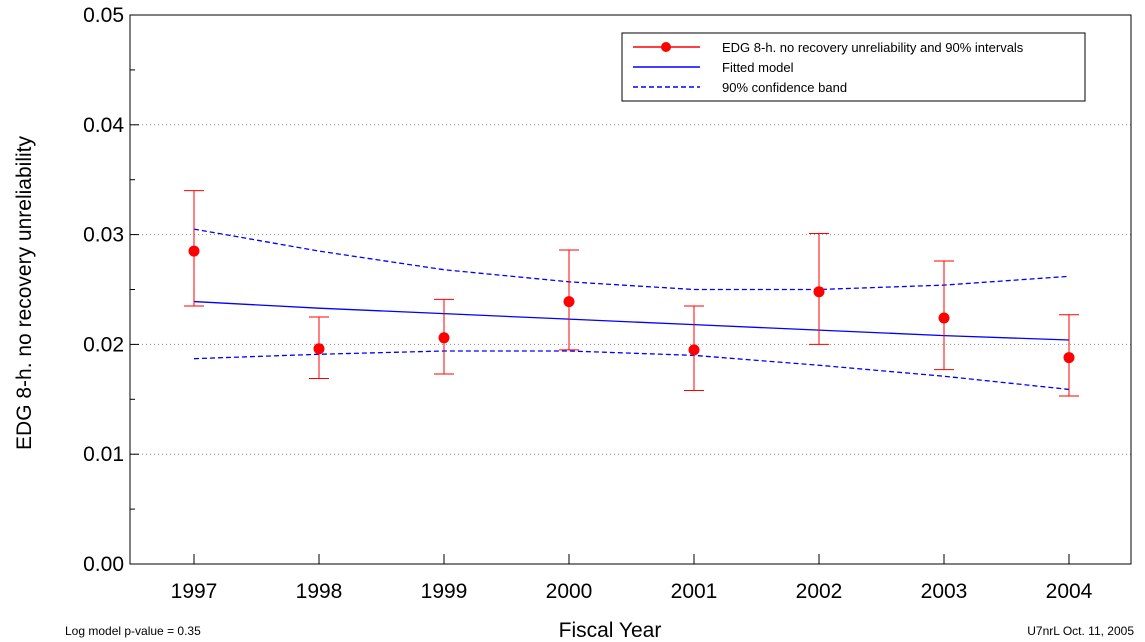 This screenshot has height=642, width=1145. Describe the element at coordinates (819, 591) in the screenshot. I see `x-tick-label: 2002` at that location.